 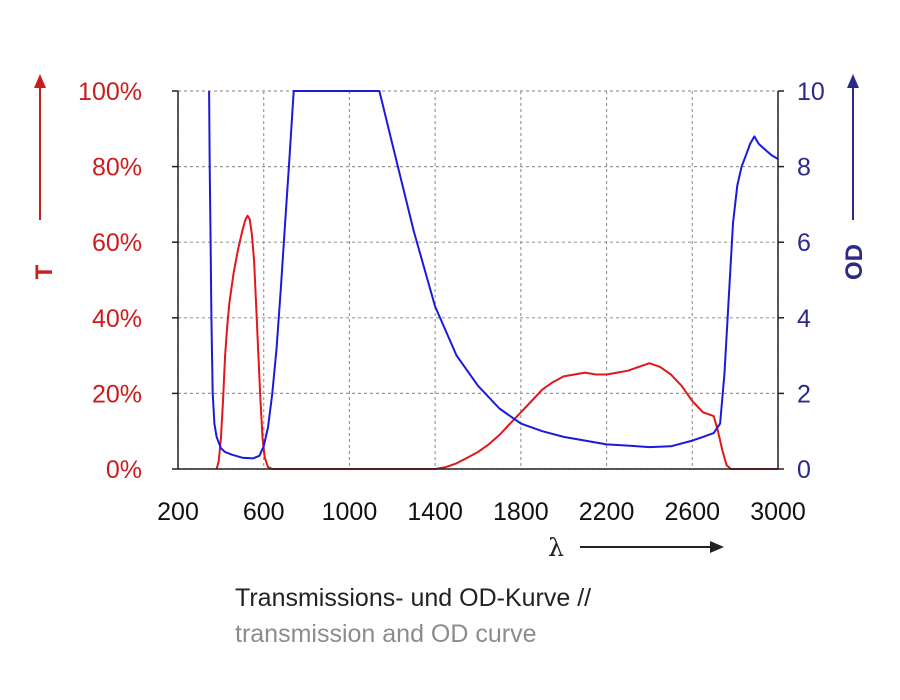 What do you see at coordinates (40, 147) in the screenshot?
I see `arrow-left-t` at bounding box center [40, 147].